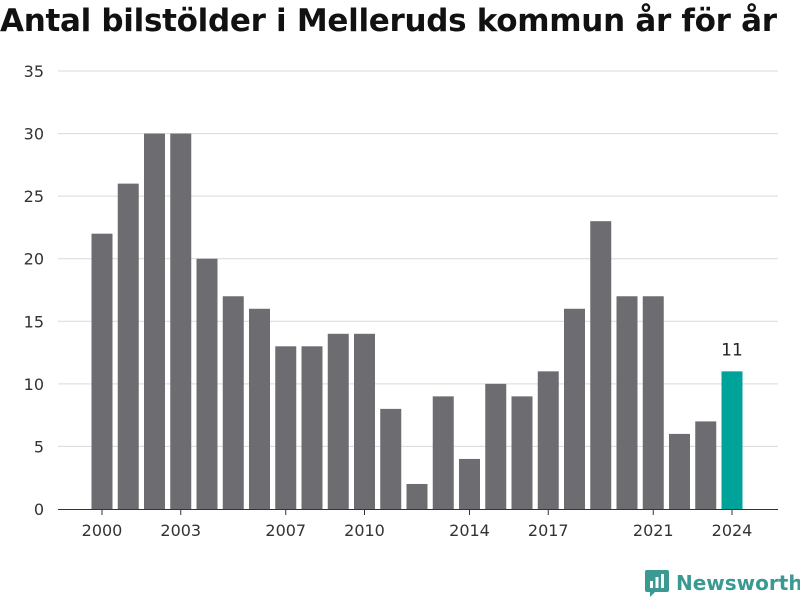  I want to click on bar-2023, so click(706, 465).